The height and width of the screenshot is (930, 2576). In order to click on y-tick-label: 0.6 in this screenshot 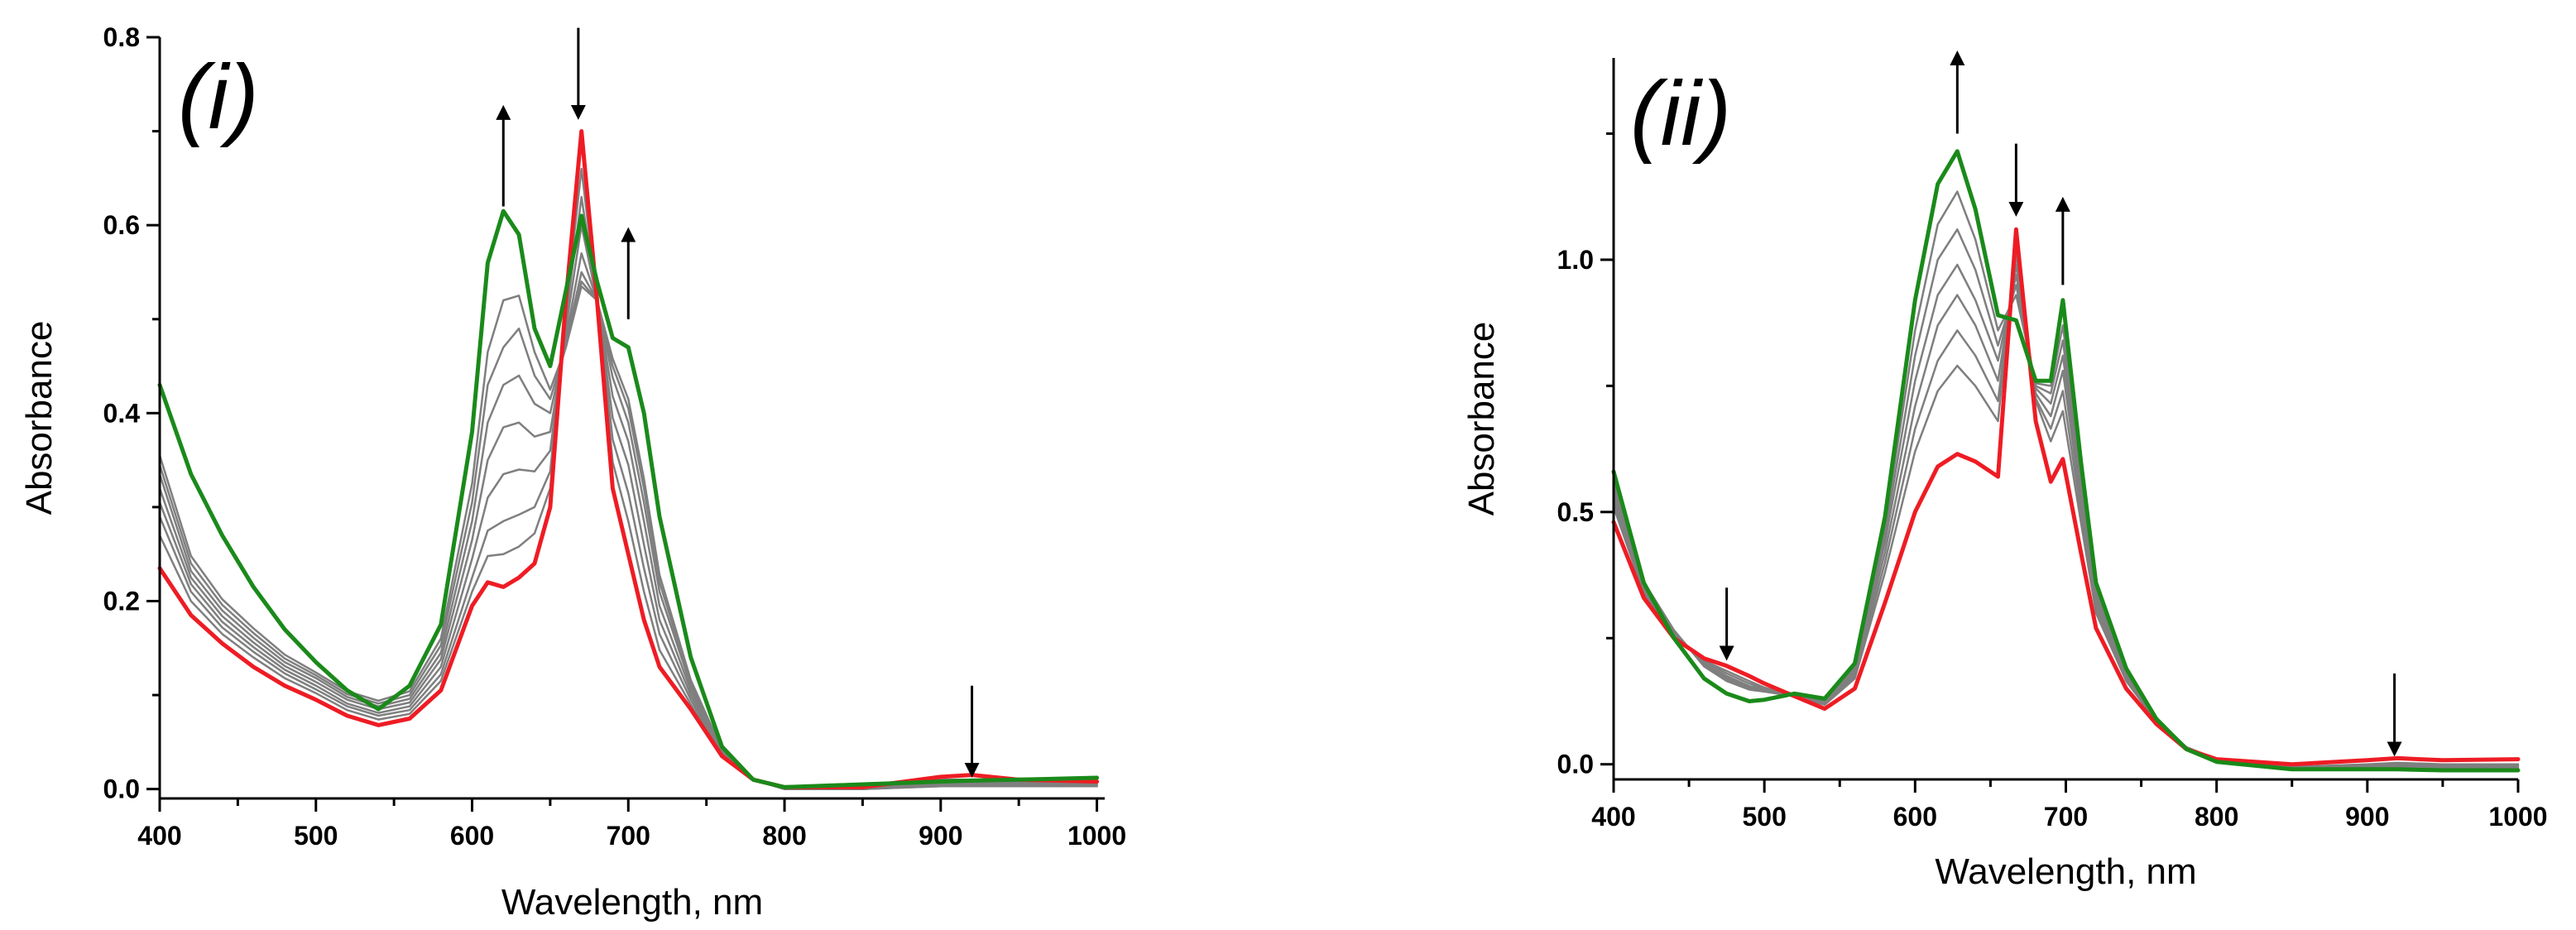, I will do `click(122, 225)`.